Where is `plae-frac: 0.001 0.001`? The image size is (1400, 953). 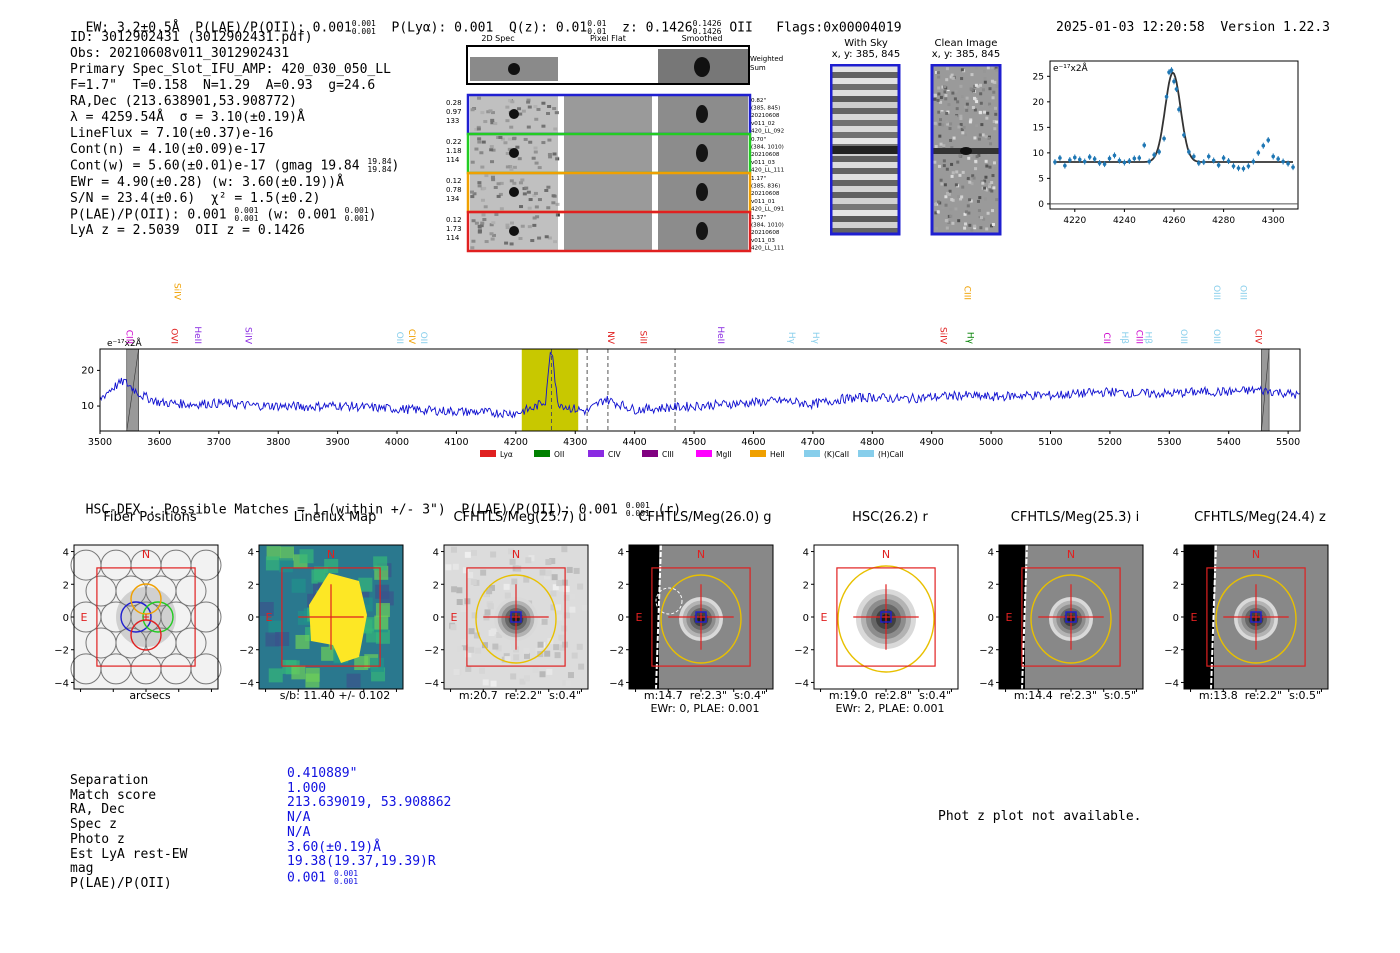
plae-frac: 0.001 0.001 is located at coordinates (246, 214).